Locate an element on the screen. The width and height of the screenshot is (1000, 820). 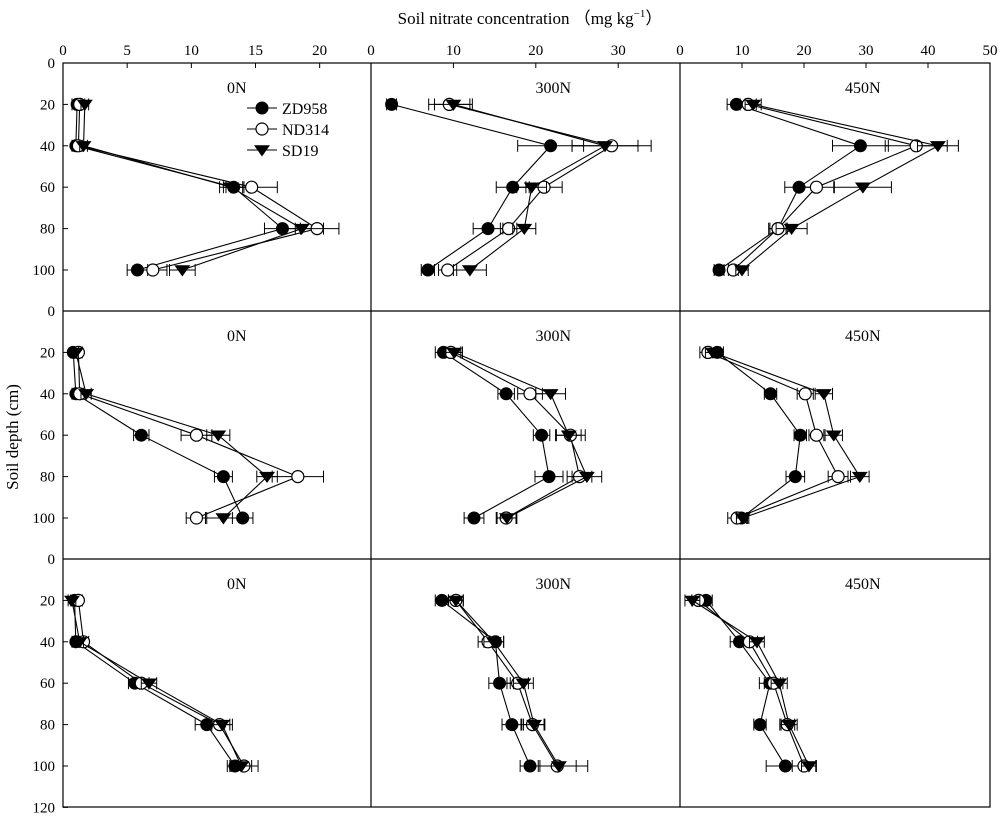
x-axis-title-main: Soil nitrate concentration （mg kg is located at coordinates (516, 18).